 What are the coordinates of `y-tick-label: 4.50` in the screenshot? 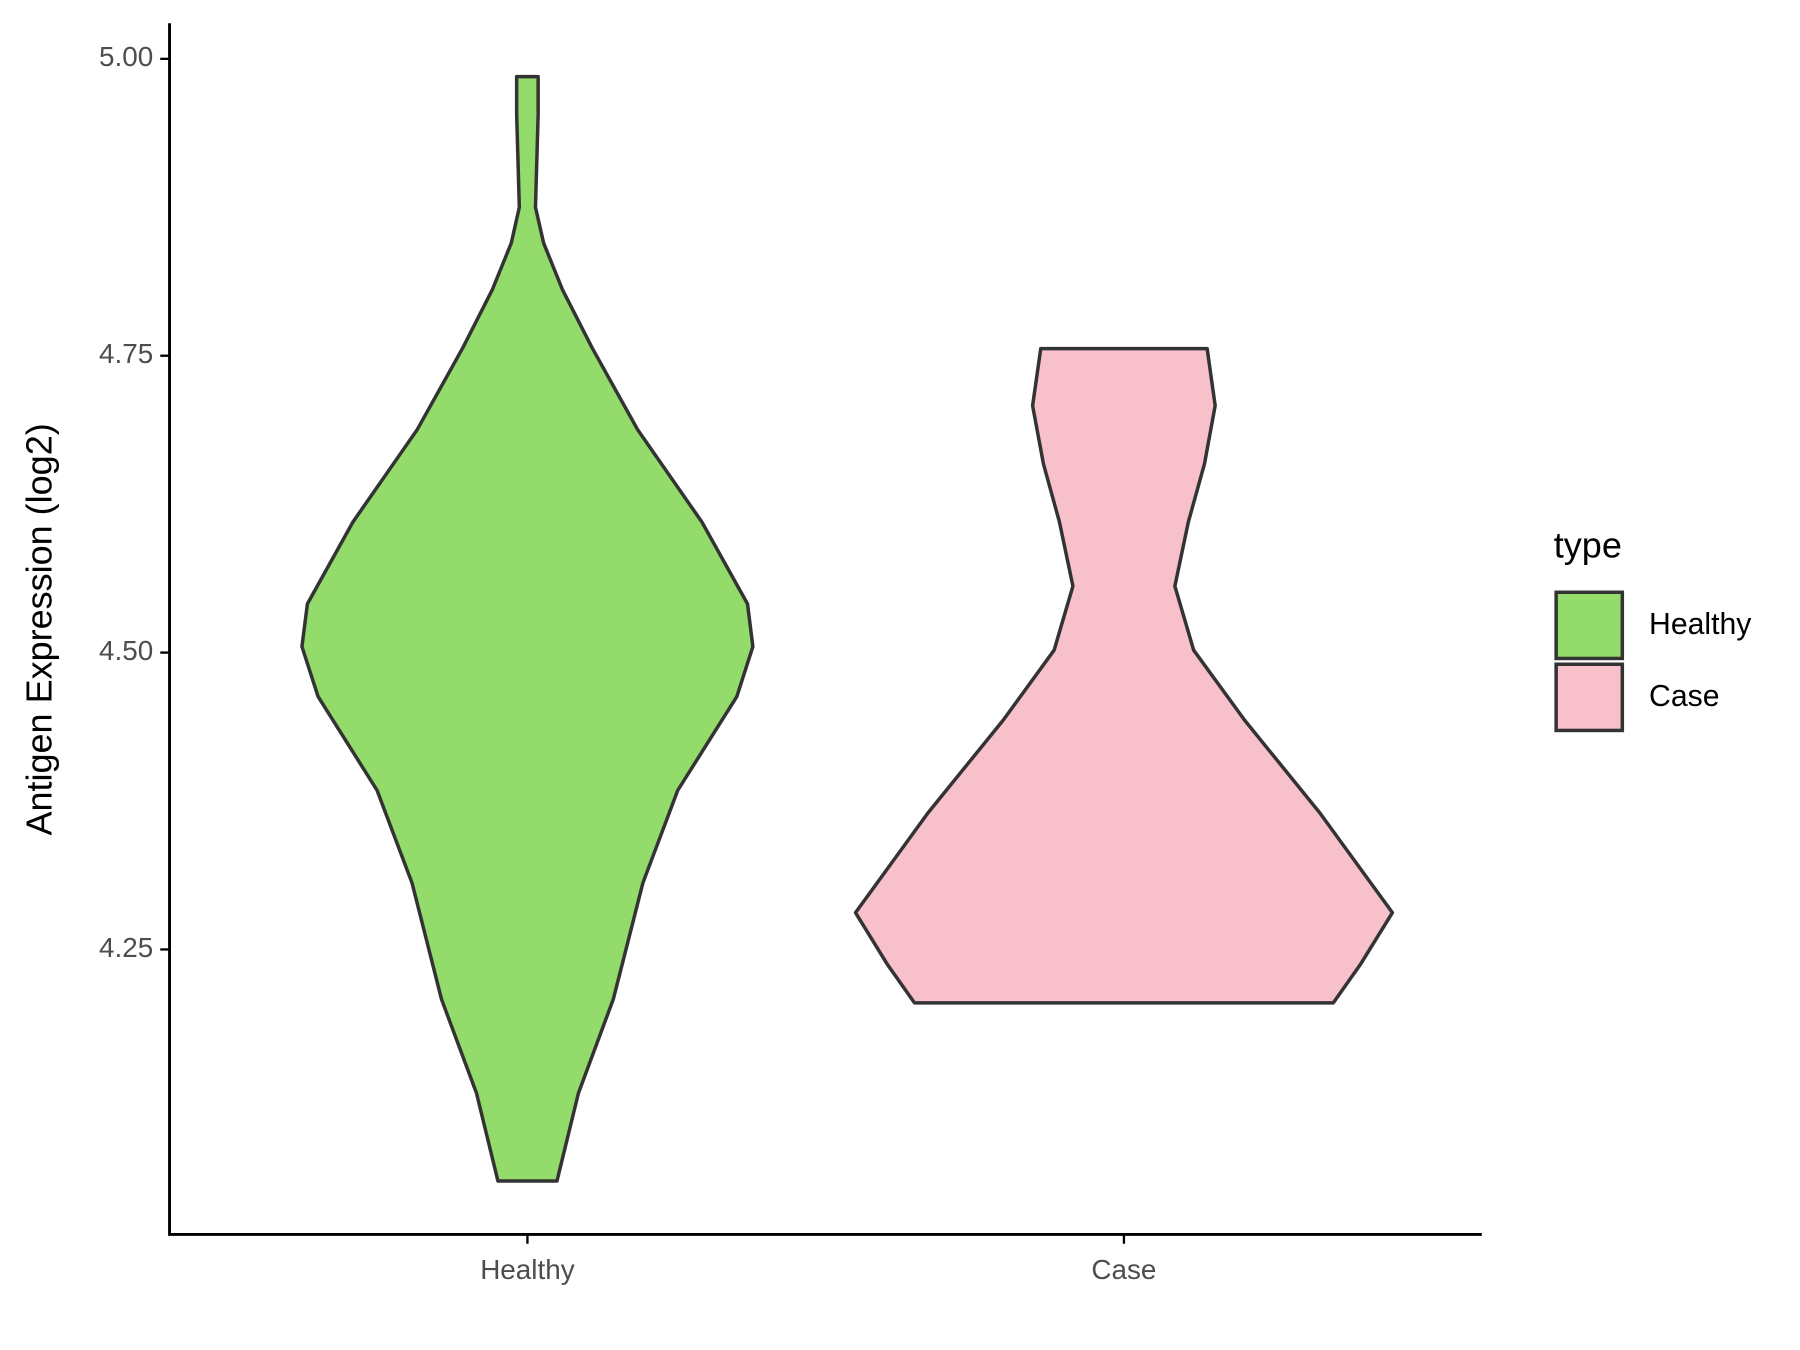 It's located at (126, 650).